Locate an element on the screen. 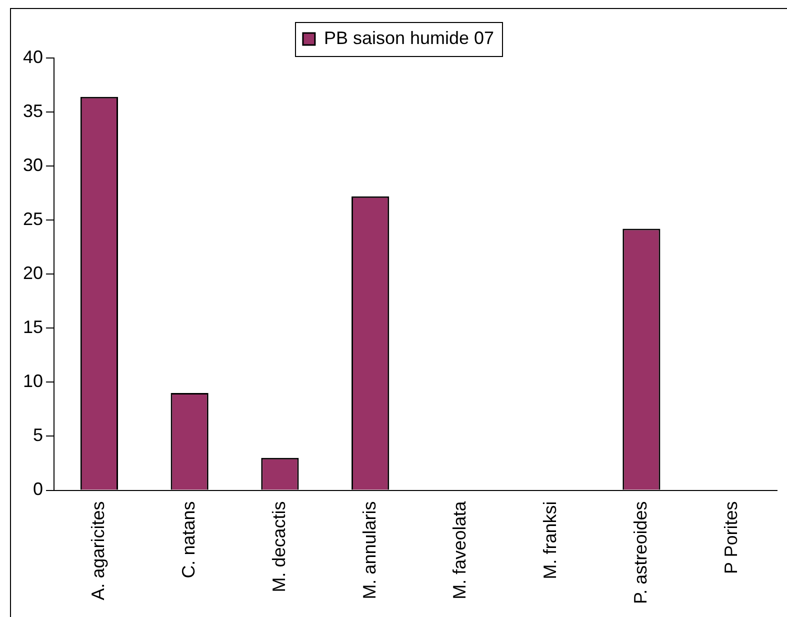 Image resolution: width=787 pixels, height=617 pixels. y-tick-label: 5 is located at coordinates (38, 435).